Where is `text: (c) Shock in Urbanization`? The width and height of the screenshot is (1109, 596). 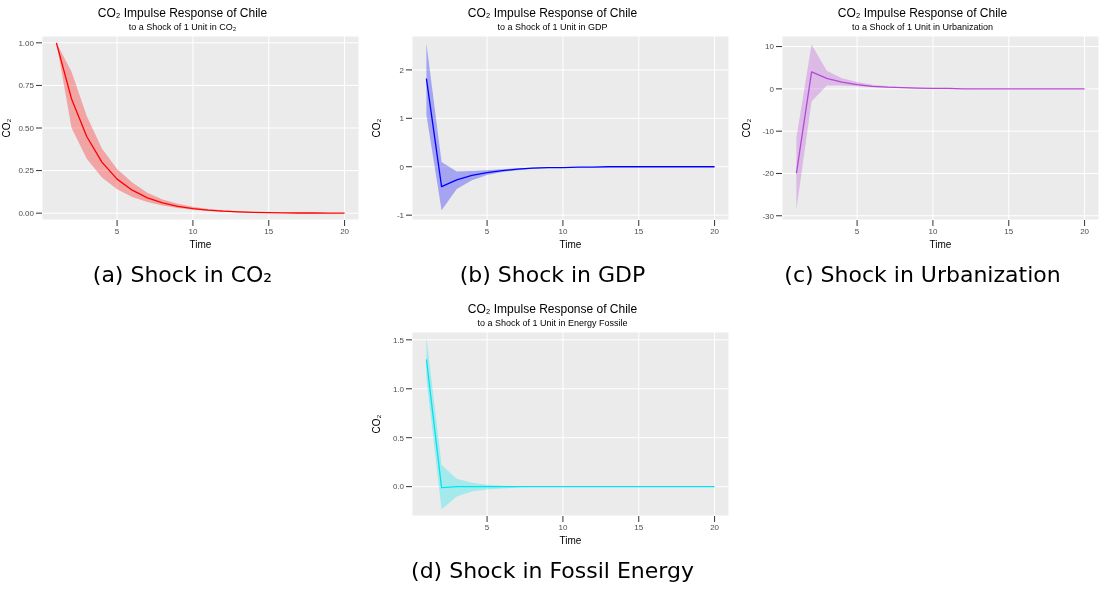 text: (c) Shock in Urbanization is located at coordinates (922, 274).